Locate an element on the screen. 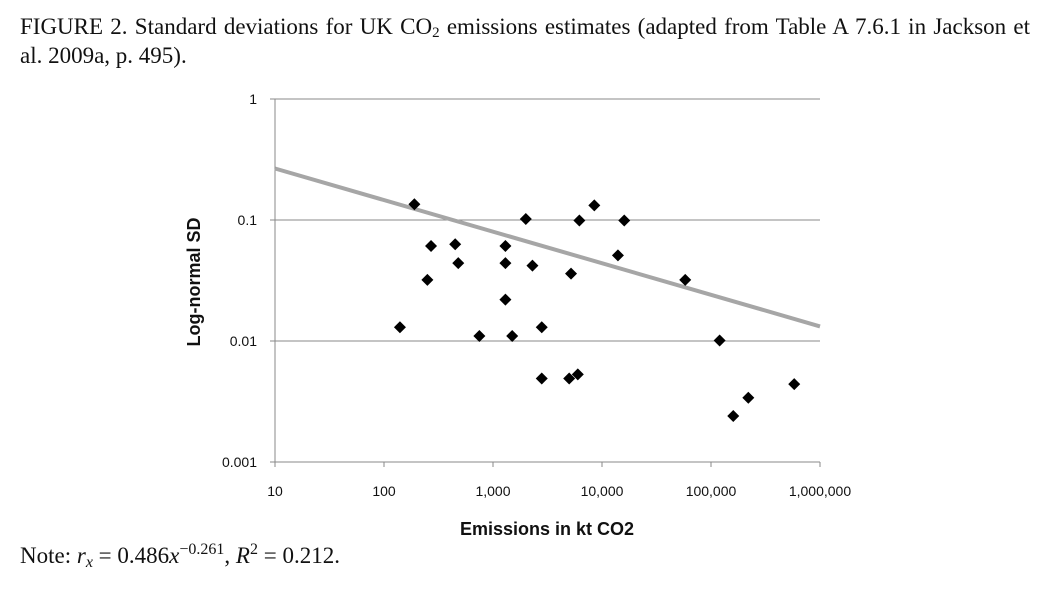 This screenshot has width=1046, height=592. x-axis-ticks: 10 100 1,000 10,000 100,000 1,000,000 is located at coordinates (559, 480).